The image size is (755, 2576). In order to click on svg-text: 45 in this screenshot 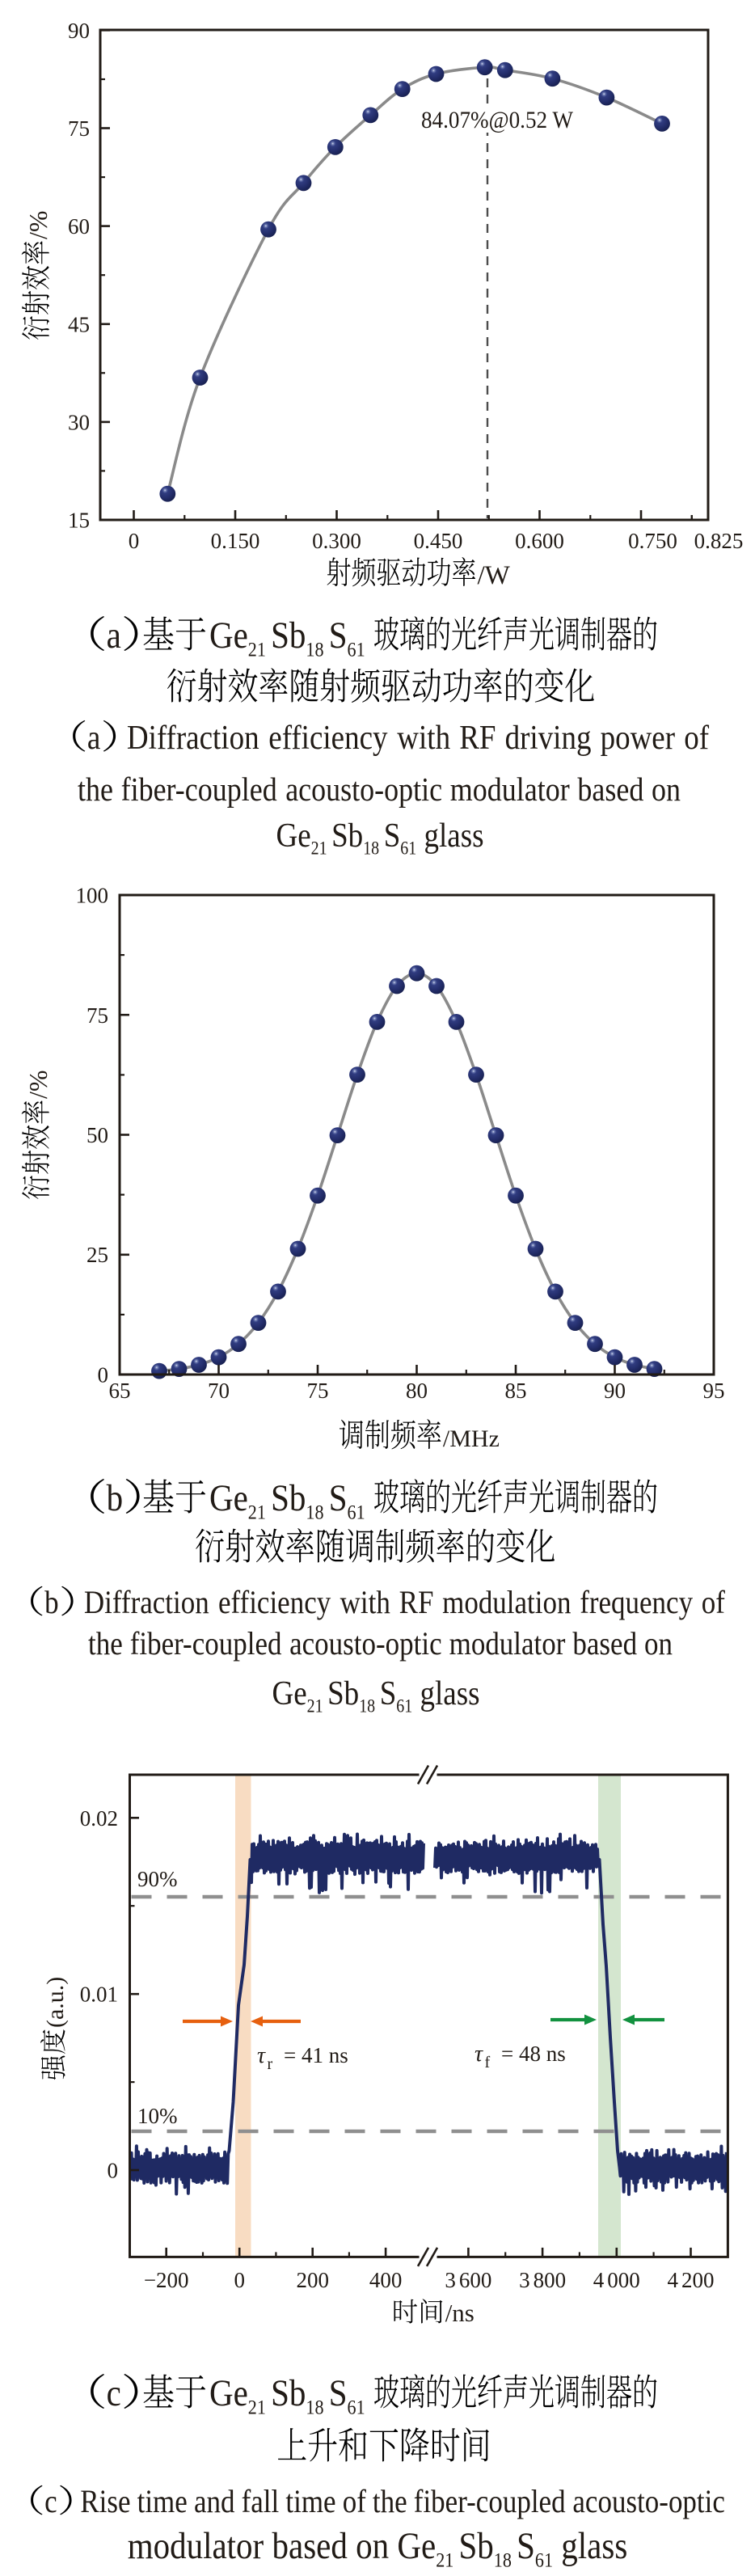, I will do `click(79, 324)`.